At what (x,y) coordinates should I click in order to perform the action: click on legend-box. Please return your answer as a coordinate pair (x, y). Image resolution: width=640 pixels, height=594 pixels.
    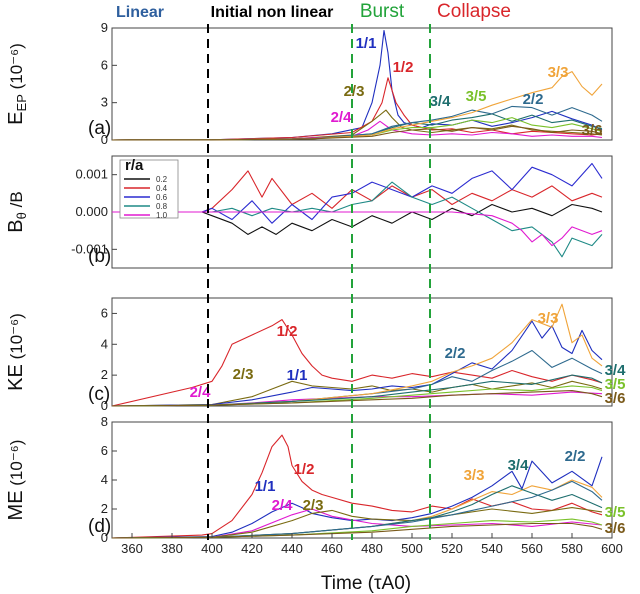
    Looking at the image, I should click on (149, 189).